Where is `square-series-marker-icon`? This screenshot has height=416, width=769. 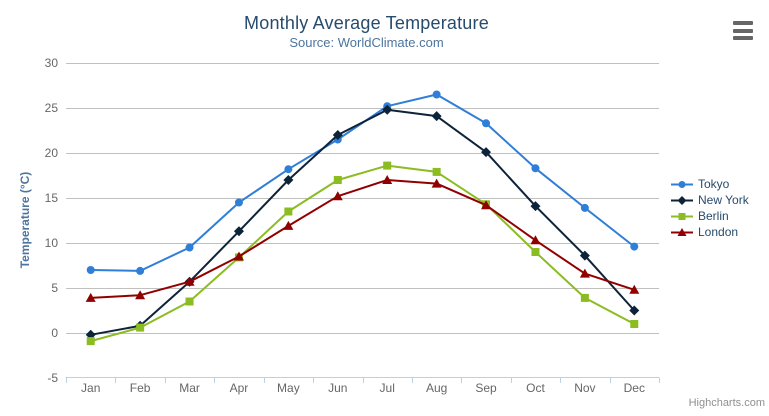
square-series-marker-icon is located at coordinates (682, 216).